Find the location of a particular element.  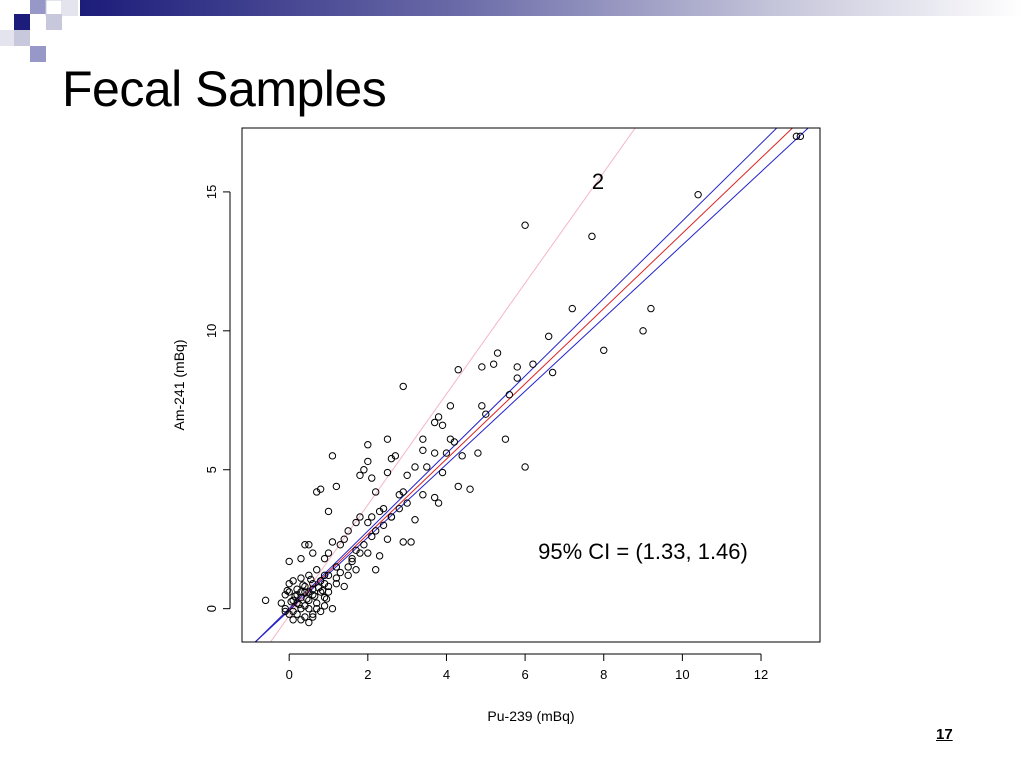

y-tick-label: 5 is located at coordinates (211, 469).